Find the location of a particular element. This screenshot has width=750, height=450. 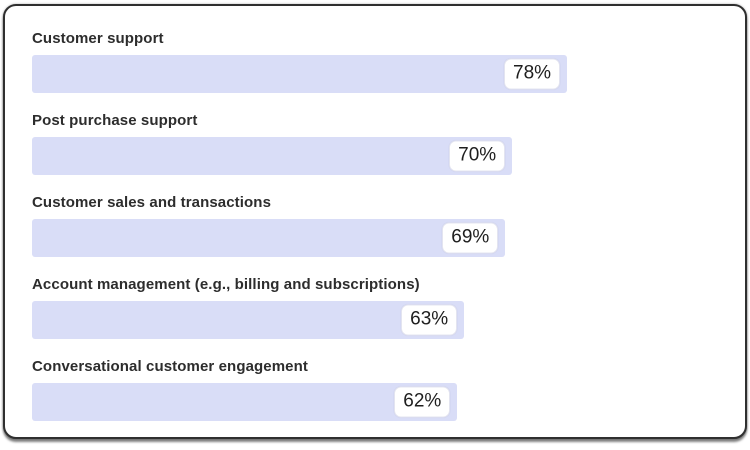

bar: 63% is located at coordinates (248, 320).